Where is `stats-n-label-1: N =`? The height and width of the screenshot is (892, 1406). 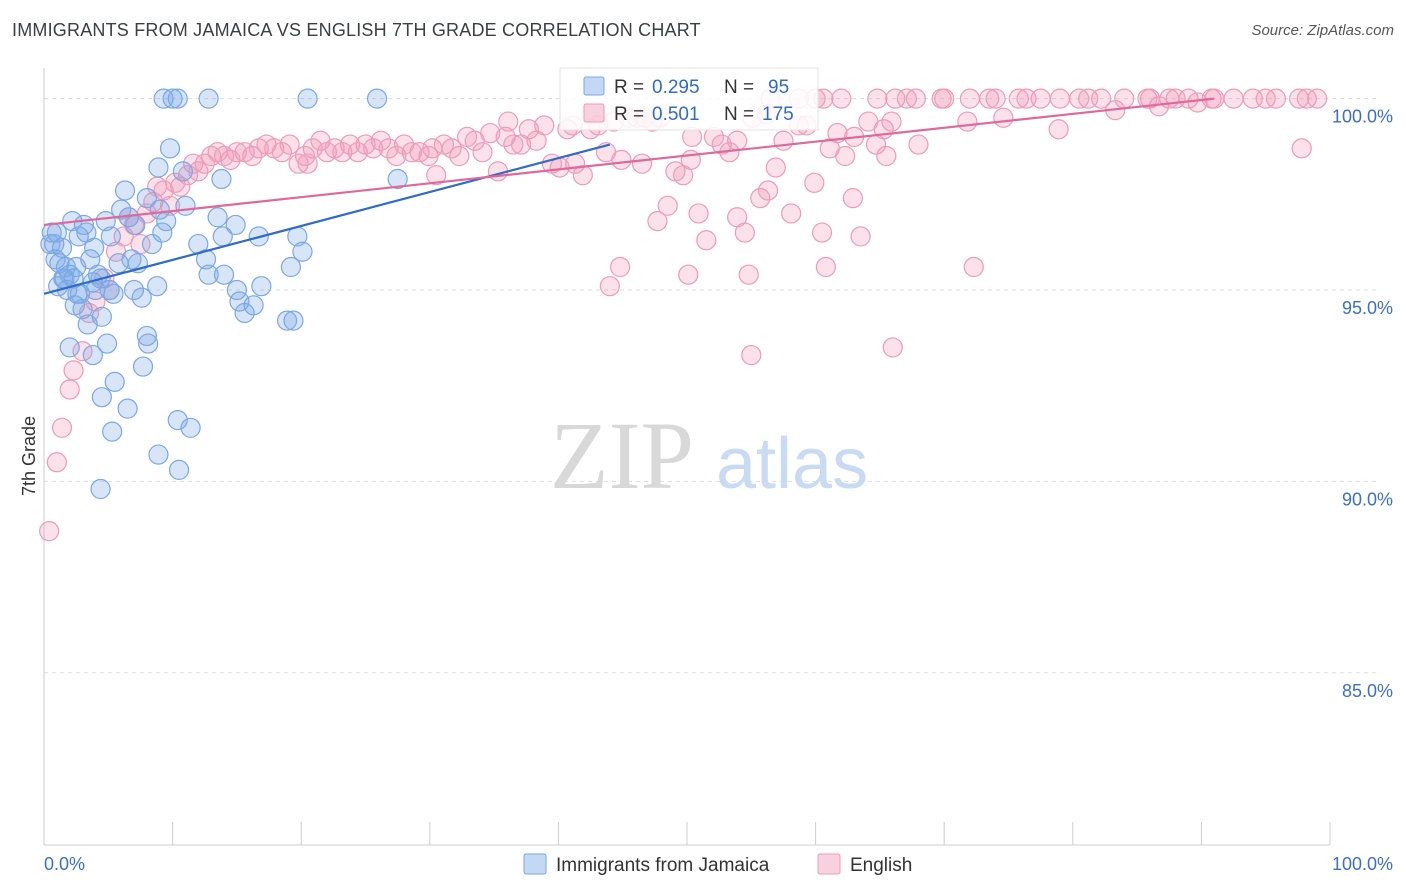
stats-n-label-1: N = is located at coordinates (739, 87).